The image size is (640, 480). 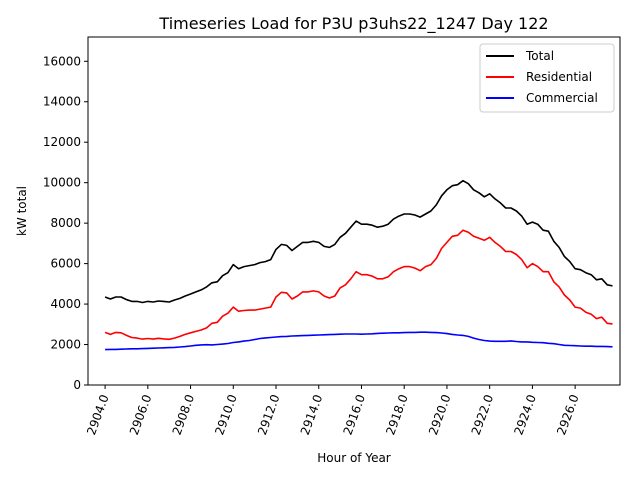 I want to click on y-tick-label: 10000, so click(x=62, y=183).